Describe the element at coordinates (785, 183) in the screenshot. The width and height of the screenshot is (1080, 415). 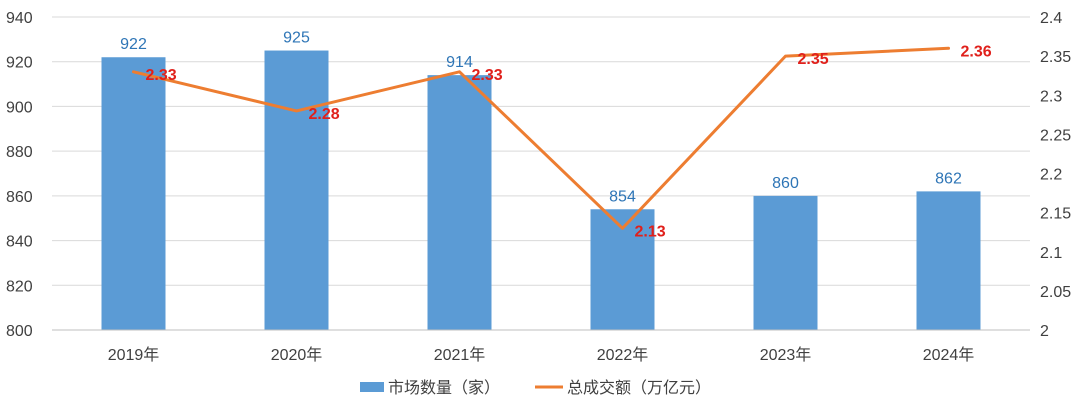
I see `bar-value-label: 860` at that location.